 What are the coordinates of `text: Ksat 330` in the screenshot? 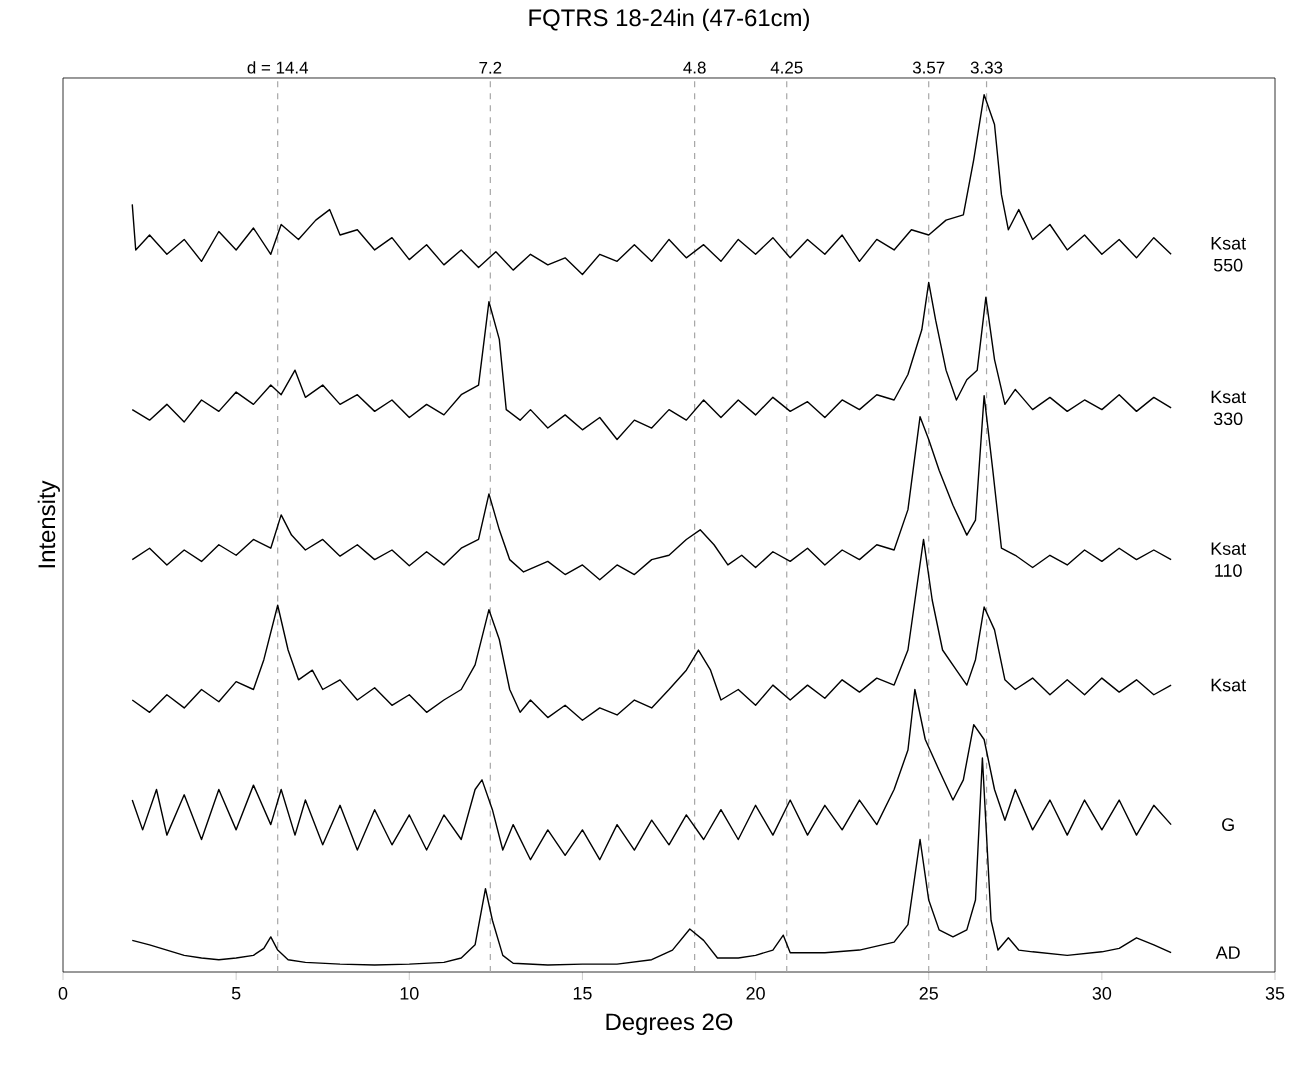 It's located at (1228, 408).